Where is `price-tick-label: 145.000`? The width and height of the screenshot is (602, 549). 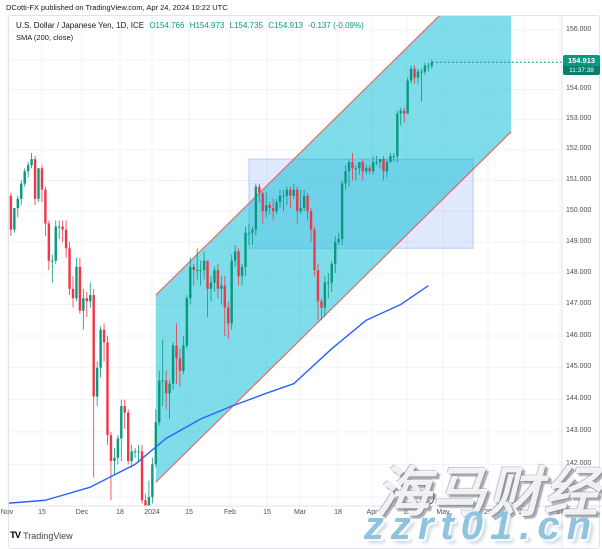 price-tick-label: 145.000 is located at coordinates (579, 367).